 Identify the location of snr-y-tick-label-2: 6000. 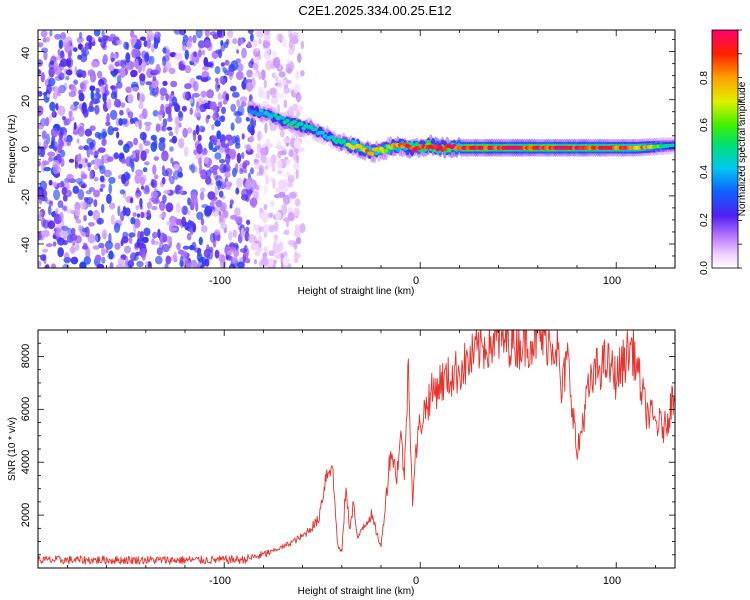
(26, 409).